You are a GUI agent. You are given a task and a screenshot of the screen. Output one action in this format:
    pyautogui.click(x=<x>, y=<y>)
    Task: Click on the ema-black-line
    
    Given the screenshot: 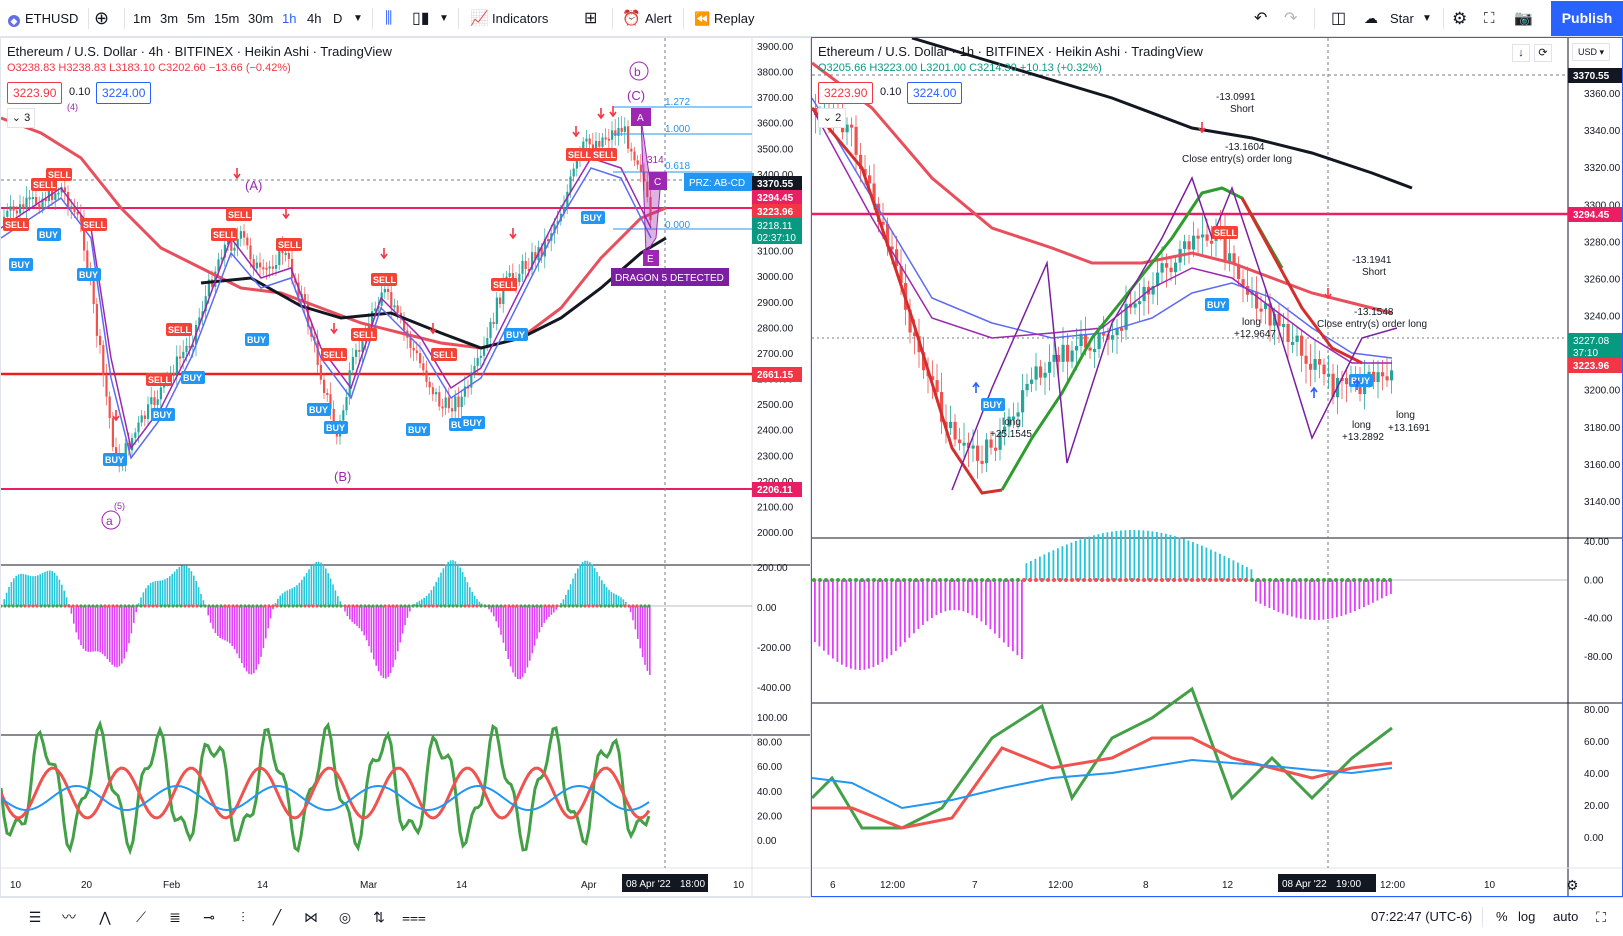 What is the action you would take?
    pyautogui.click(x=1162, y=113)
    